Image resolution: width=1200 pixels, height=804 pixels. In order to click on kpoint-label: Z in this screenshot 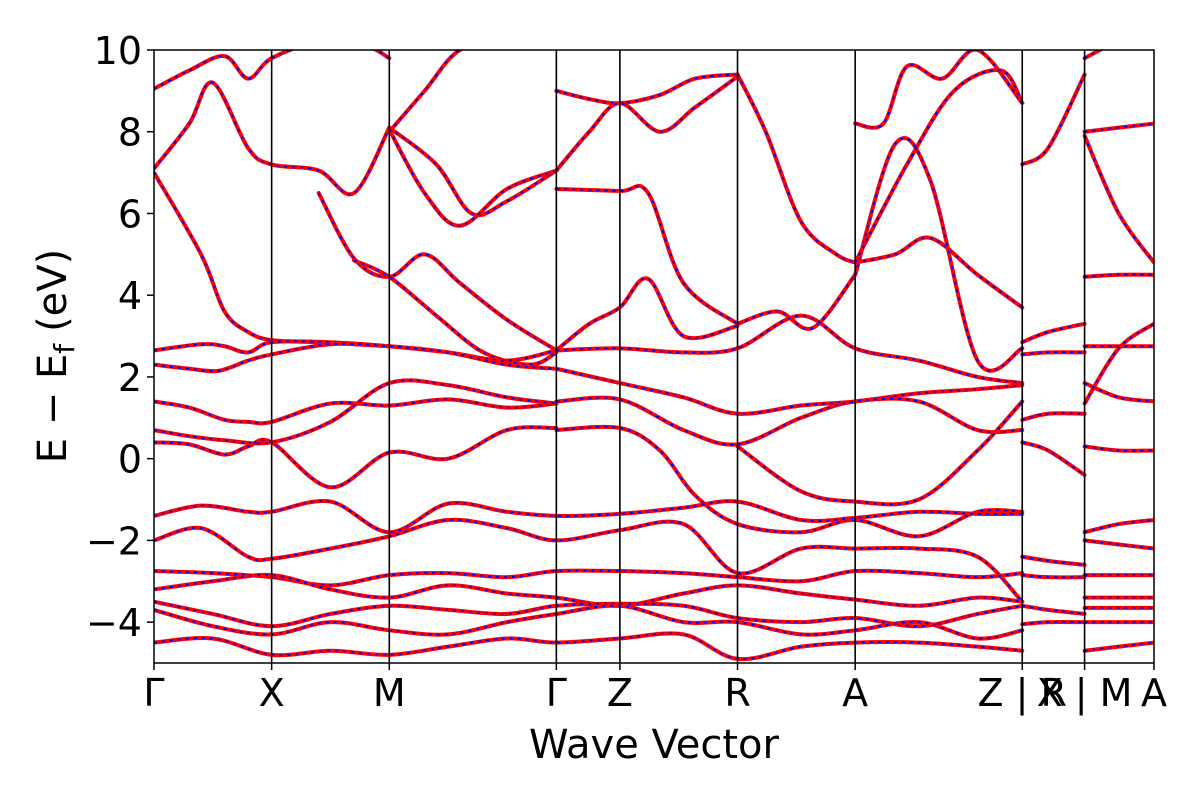, I will do `click(620, 693)`.